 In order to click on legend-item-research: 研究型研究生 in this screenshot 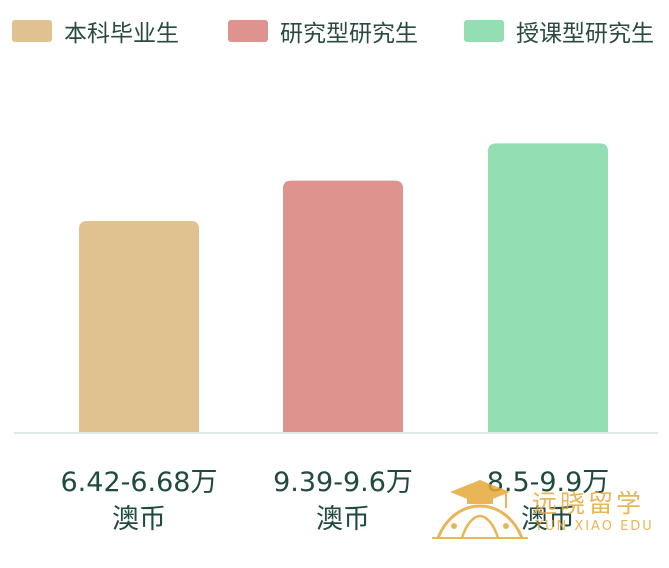, I will do `click(323, 31)`.